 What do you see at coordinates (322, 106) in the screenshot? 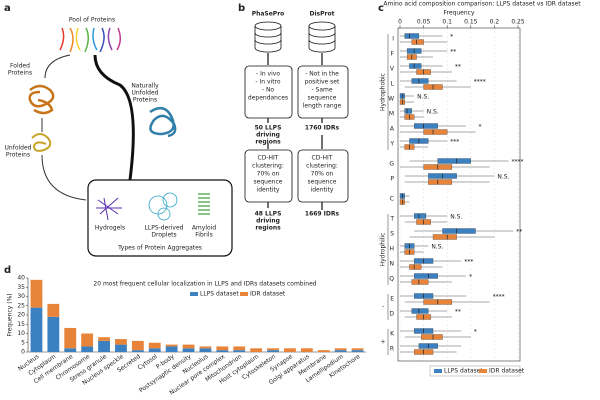
I see `criteria-text: length range` at bounding box center [322, 106].